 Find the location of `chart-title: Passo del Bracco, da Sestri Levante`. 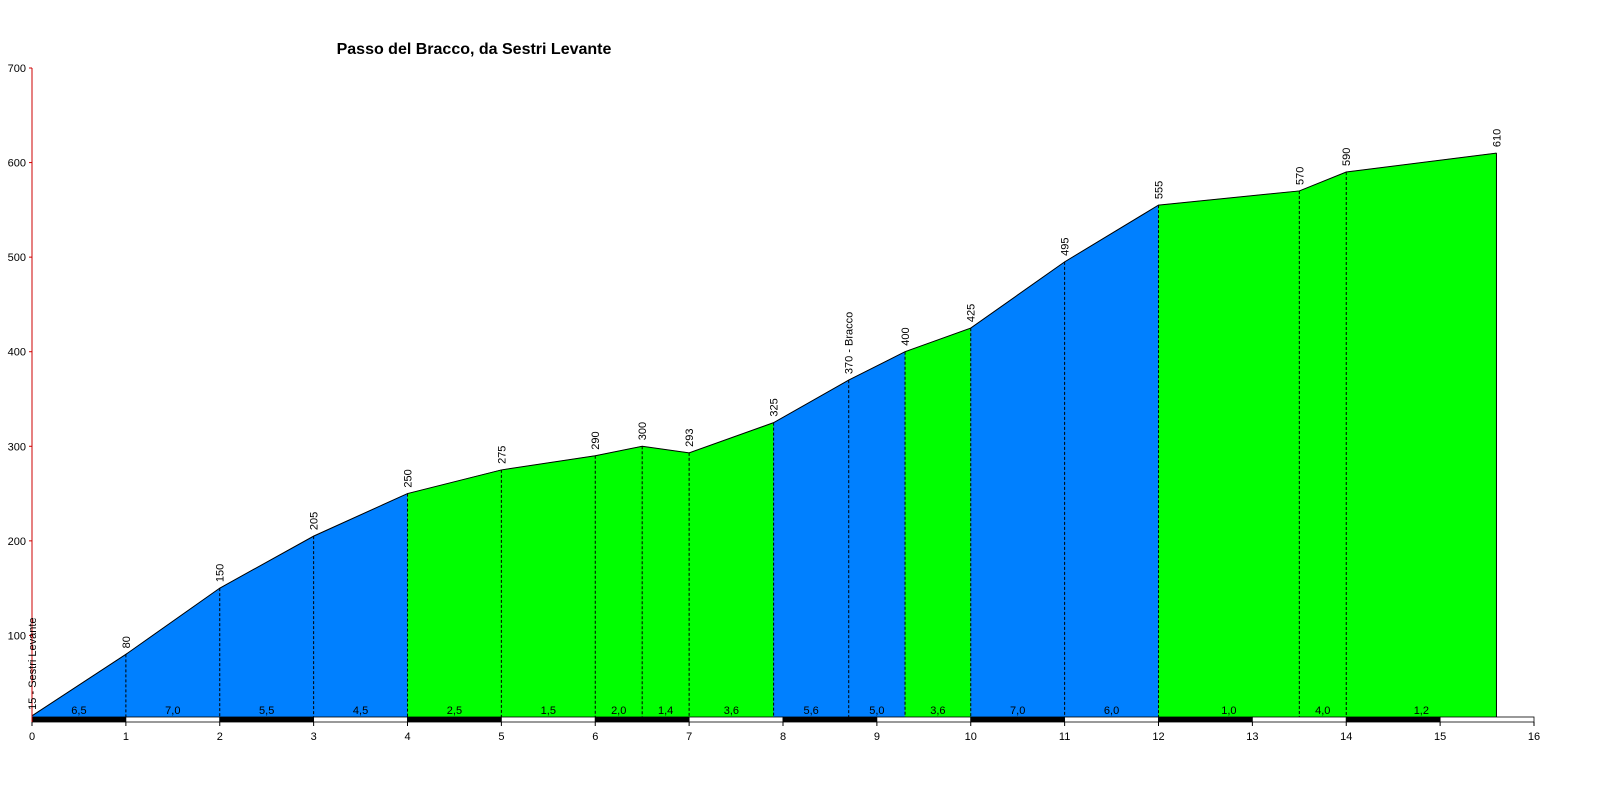

chart-title: Passo del Bracco, da Sestri Levante is located at coordinates (474, 49).